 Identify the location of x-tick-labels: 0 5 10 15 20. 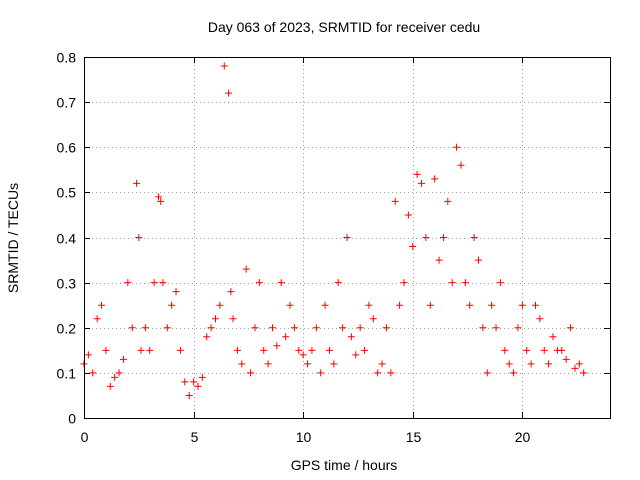
(306, 437).